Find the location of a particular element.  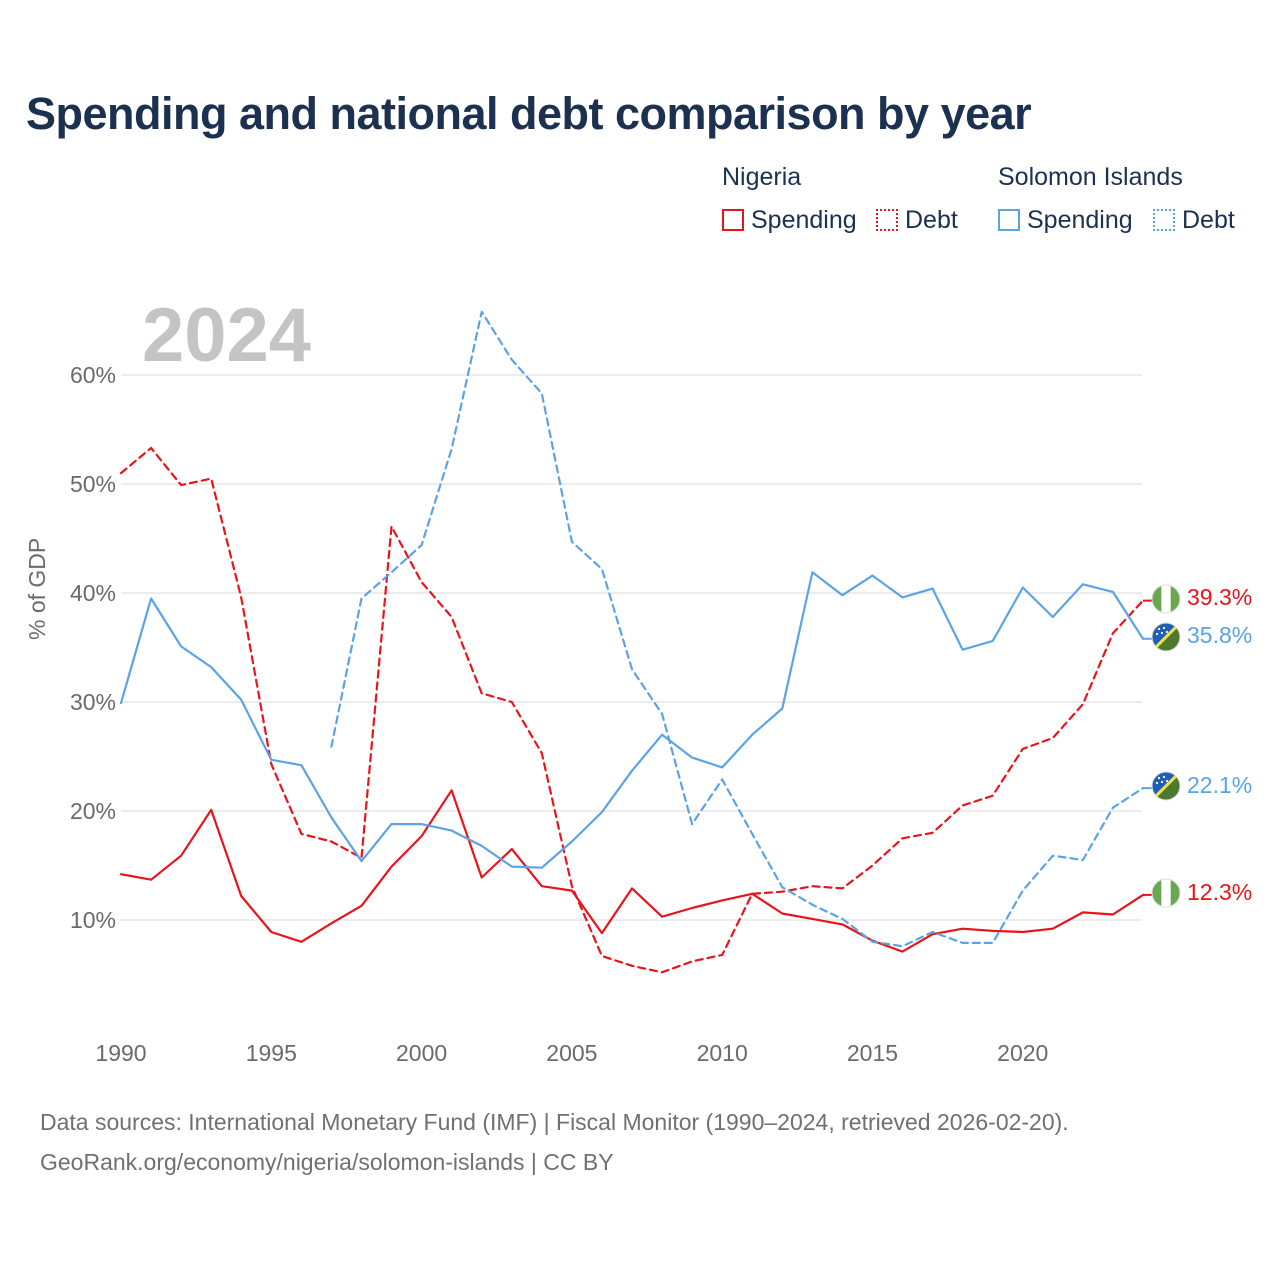

x-tick-label: 2010 is located at coordinates (722, 1053).